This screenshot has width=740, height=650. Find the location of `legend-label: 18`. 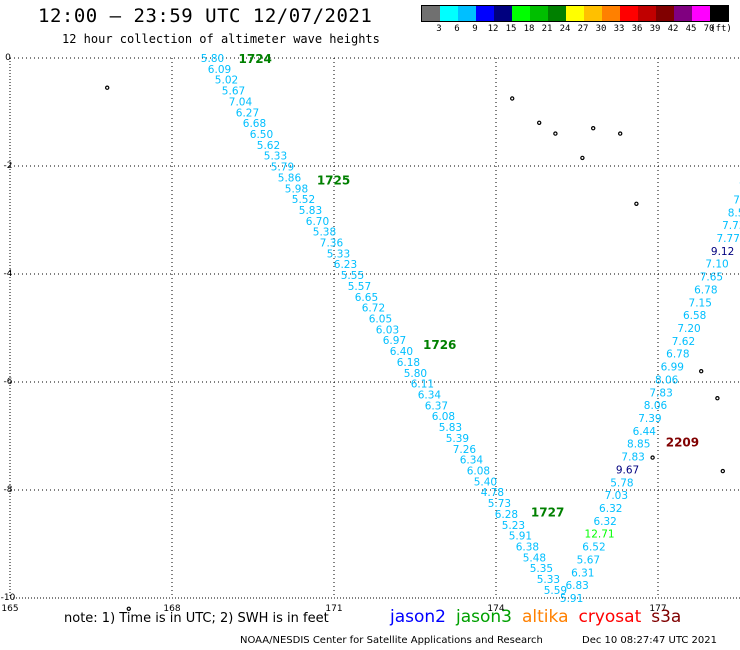

legend-label: 18 is located at coordinates (529, 29).